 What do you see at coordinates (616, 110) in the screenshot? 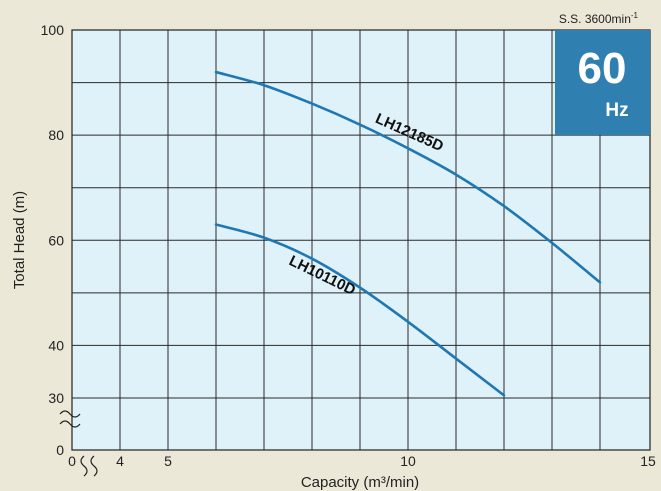
I see `frequency-badge-unit: Hz` at bounding box center [616, 110].